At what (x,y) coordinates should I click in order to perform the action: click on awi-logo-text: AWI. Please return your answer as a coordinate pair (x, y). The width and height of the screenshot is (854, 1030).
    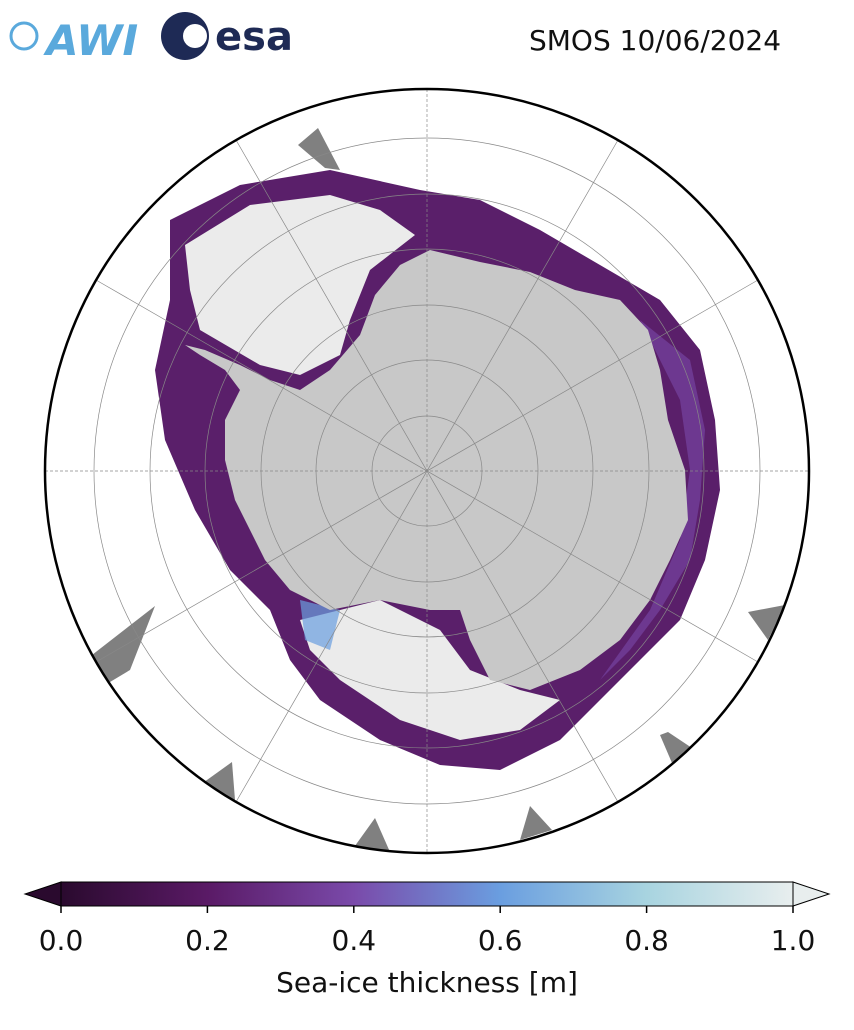
    Looking at the image, I should click on (90, 40).